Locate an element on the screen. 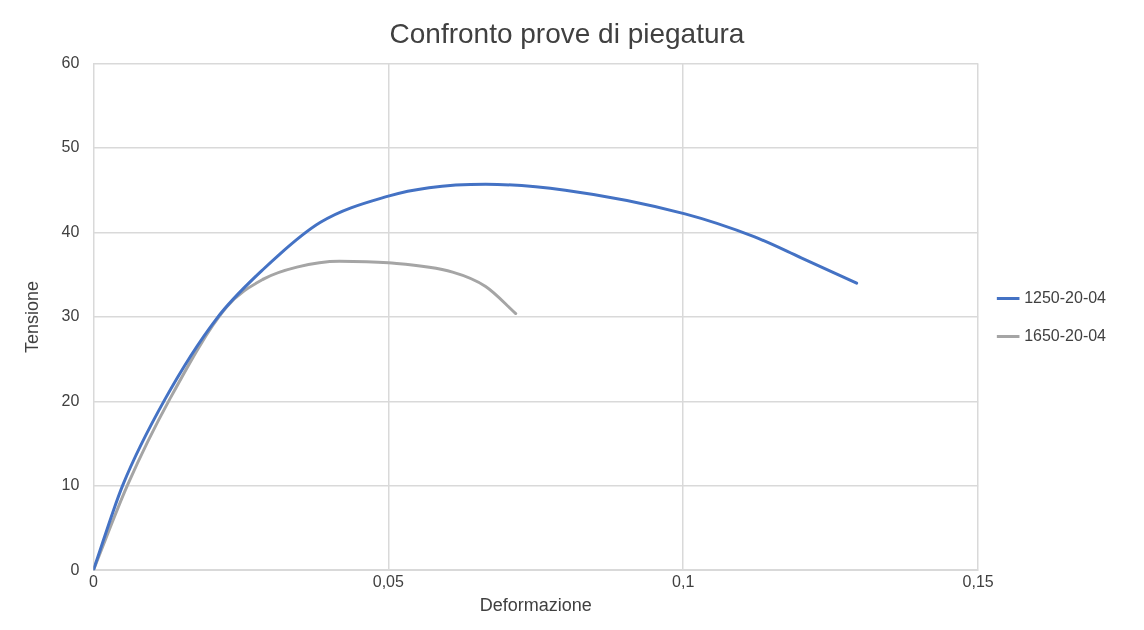 The width and height of the screenshot is (1144, 630). legend-label: 1650-20-04 is located at coordinates (1065, 335).